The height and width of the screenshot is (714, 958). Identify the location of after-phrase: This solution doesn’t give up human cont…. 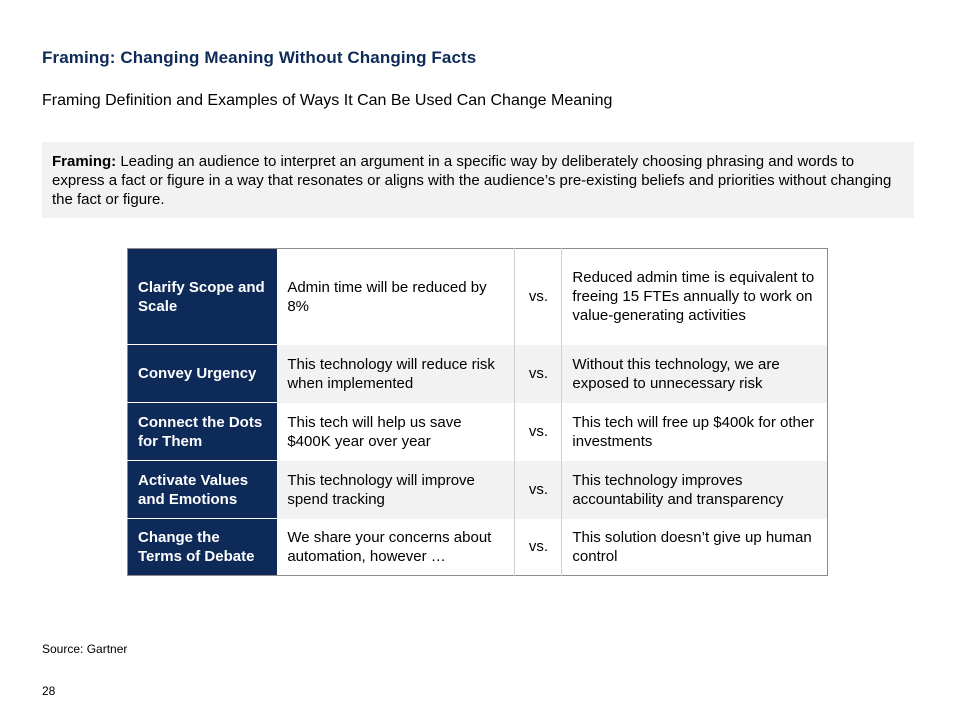
(692, 546).